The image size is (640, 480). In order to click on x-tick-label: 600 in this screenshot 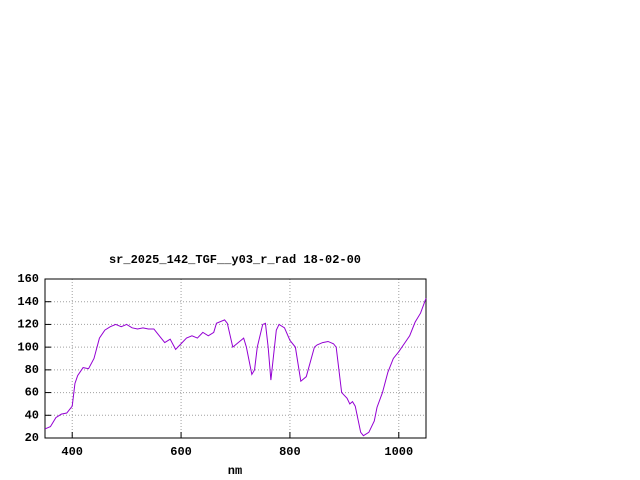, I will do `click(181, 452)`.